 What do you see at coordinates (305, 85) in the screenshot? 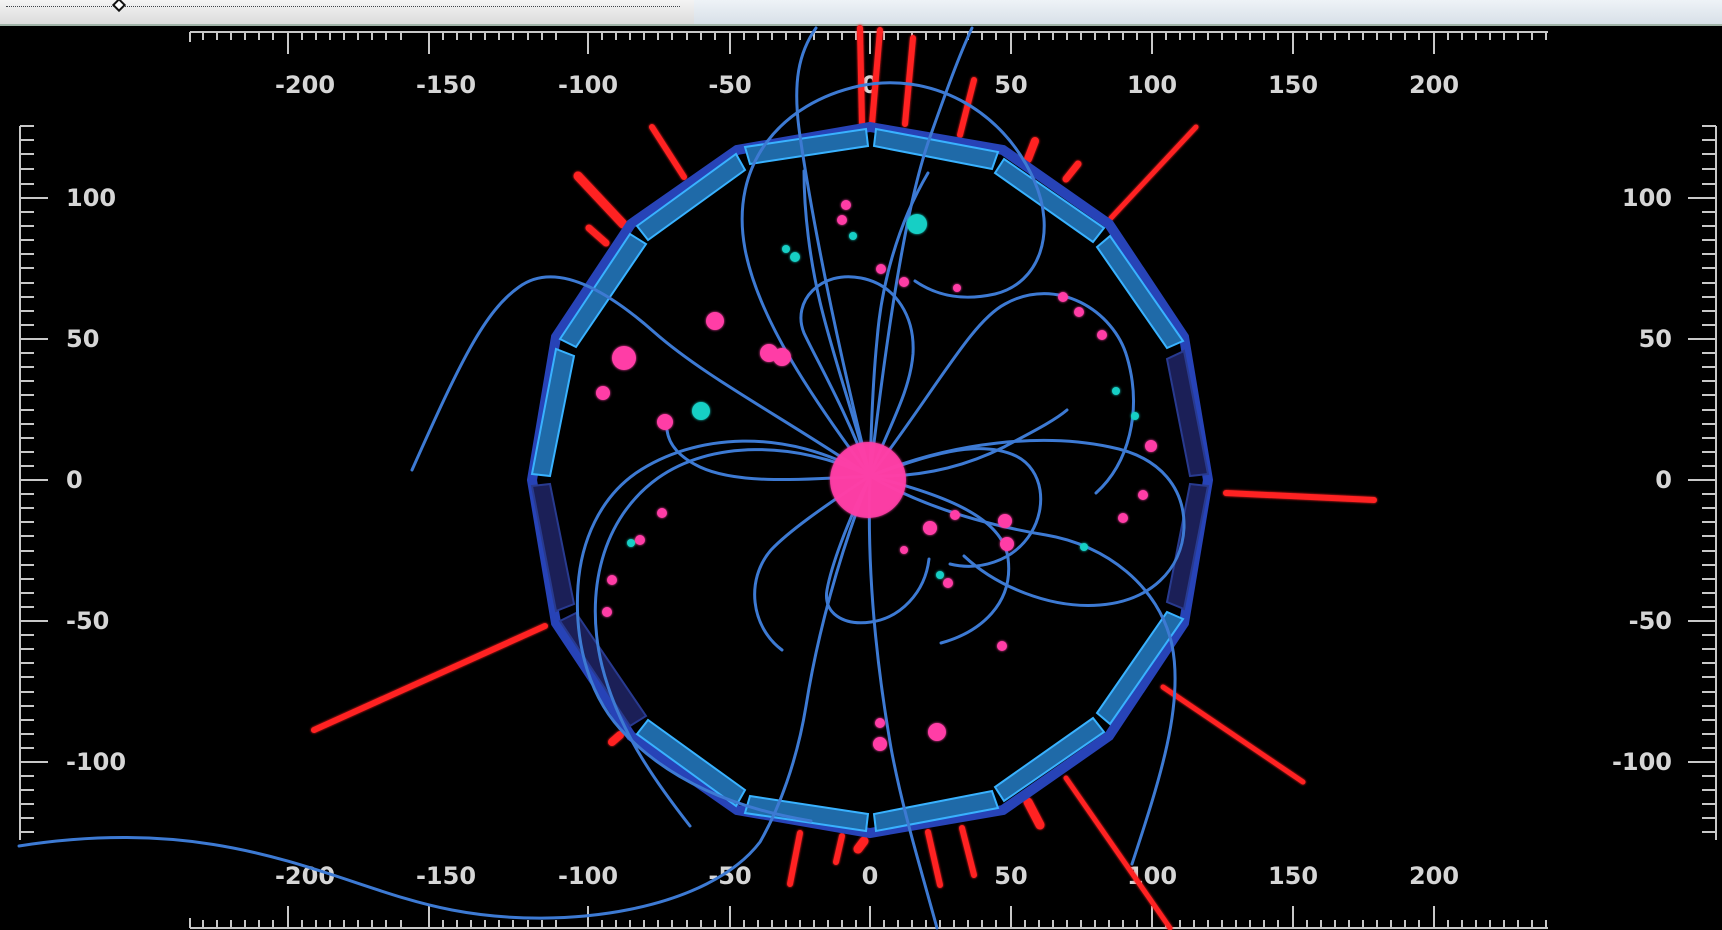
I see `top-axis-label: -200` at bounding box center [305, 85].